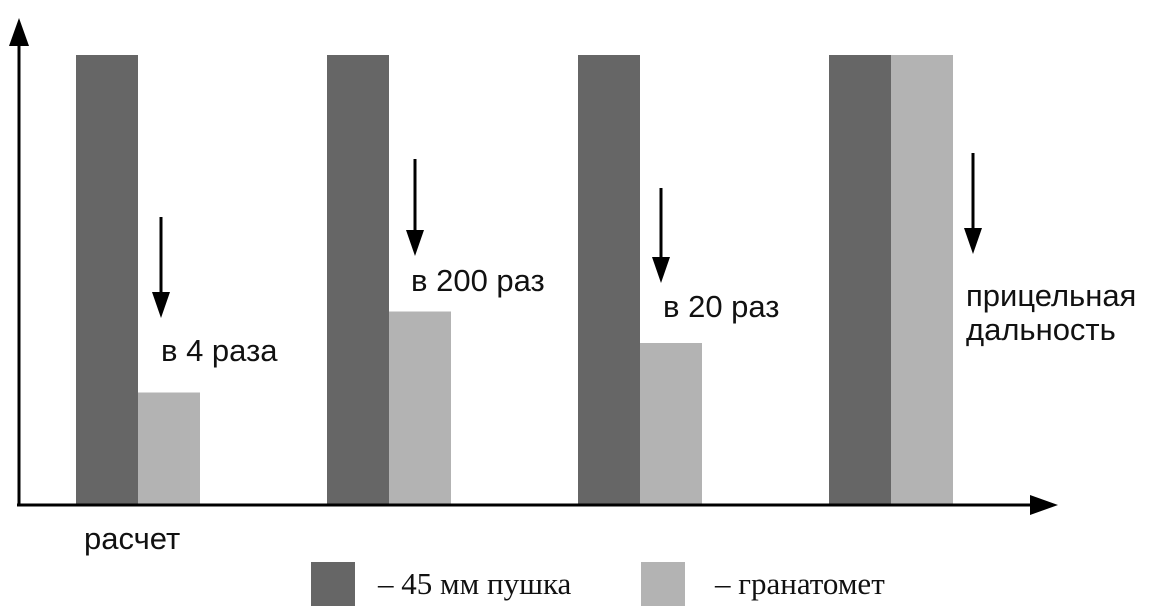  What do you see at coordinates (161, 305) in the screenshot?
I see `down-arrow-1-head` at bounding box center [161, 305].